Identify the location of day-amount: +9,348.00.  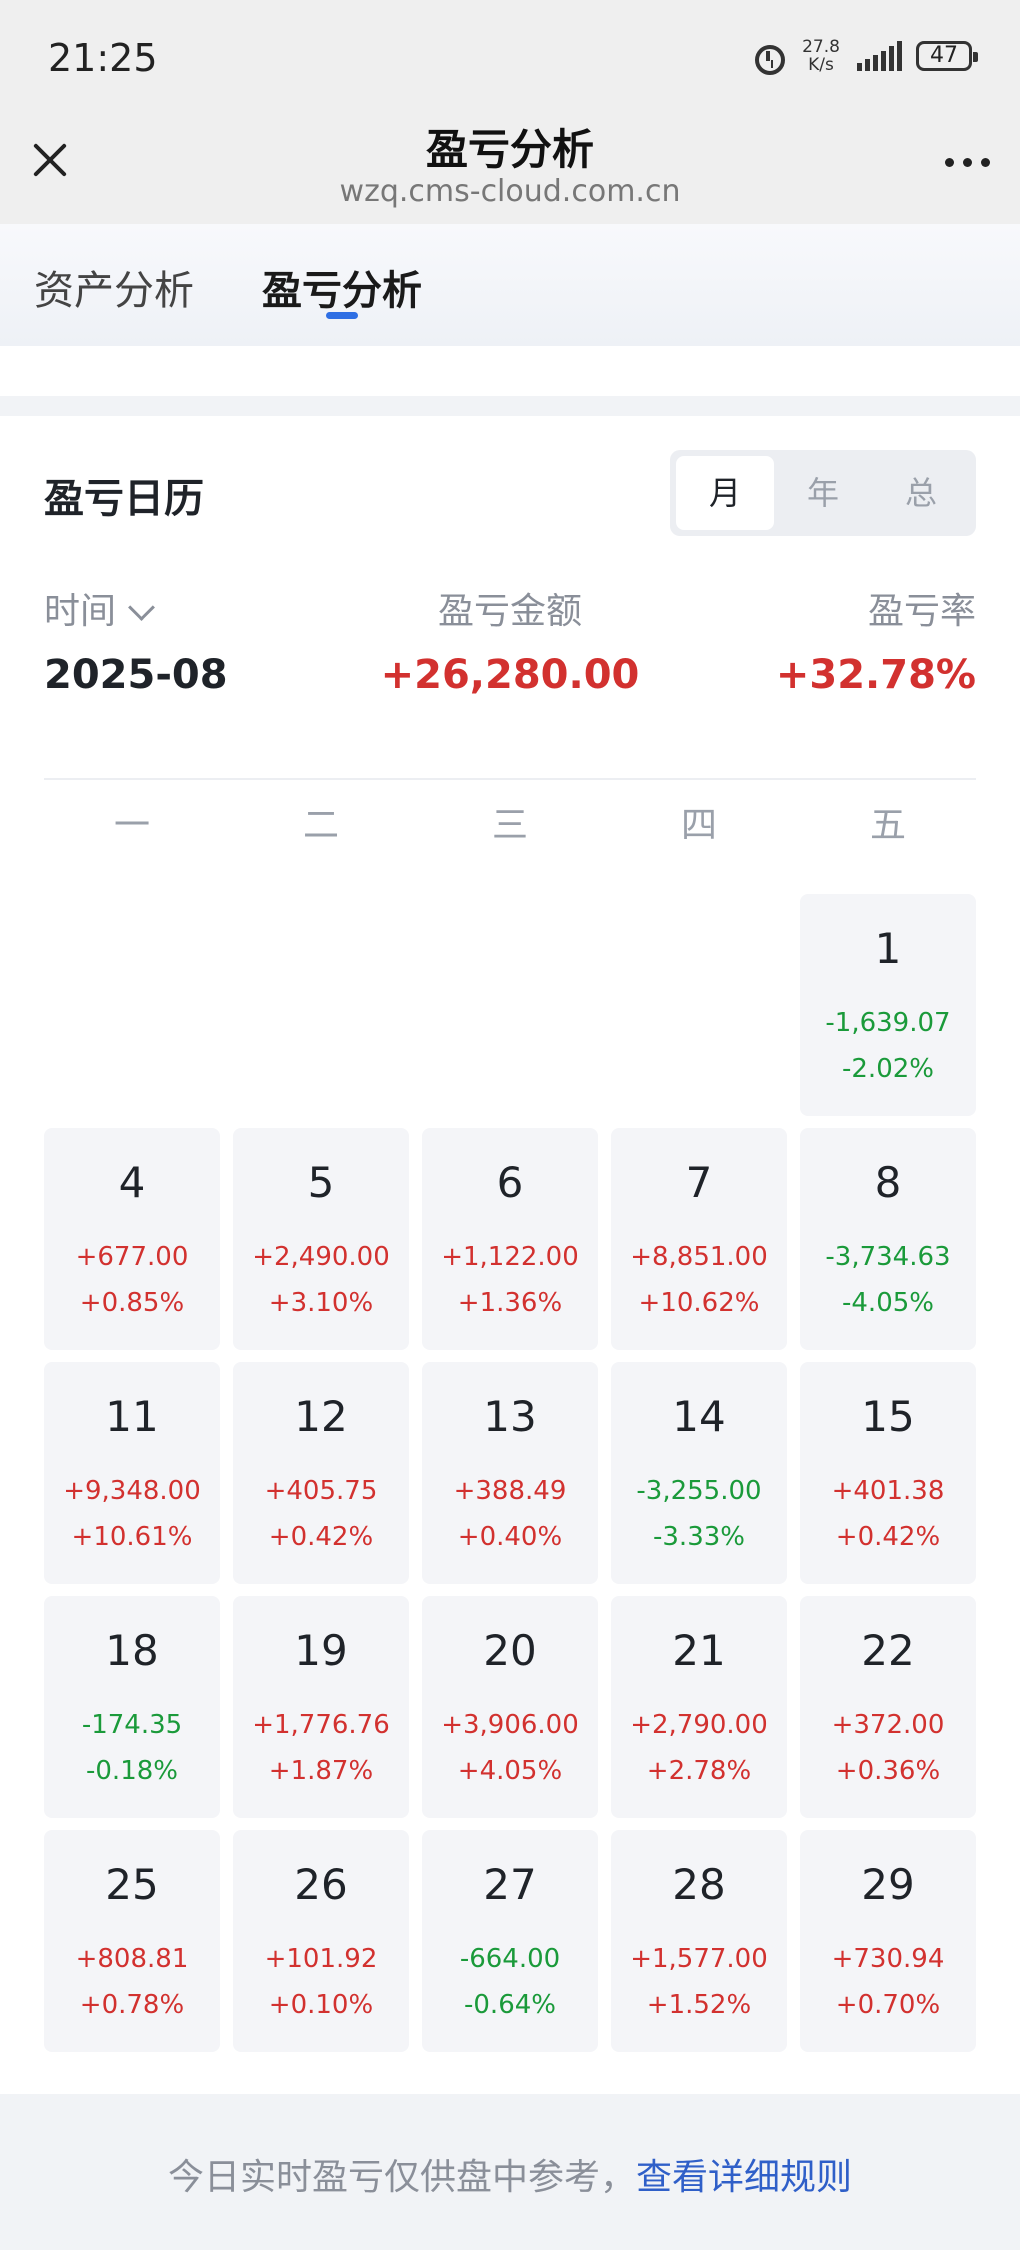
(132, 1491).